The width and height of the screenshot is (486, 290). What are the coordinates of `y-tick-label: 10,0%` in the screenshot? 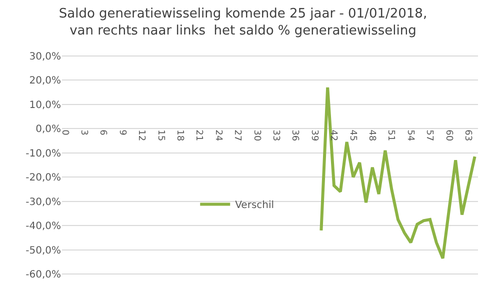 It's located at (45, 105).